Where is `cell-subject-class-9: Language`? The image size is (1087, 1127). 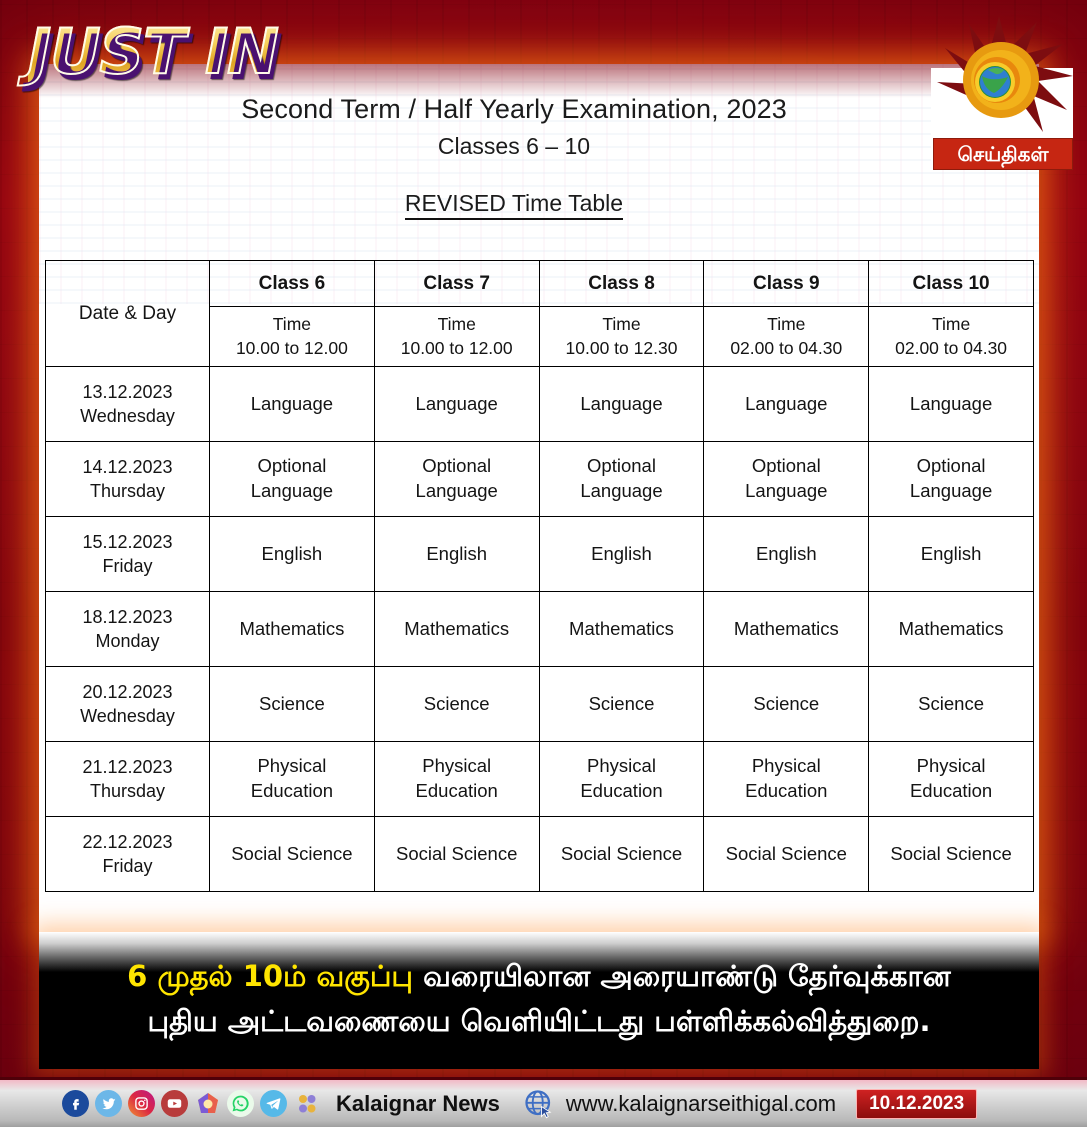 cell-subject-class-9: Language is located at coordinates (786, 404).